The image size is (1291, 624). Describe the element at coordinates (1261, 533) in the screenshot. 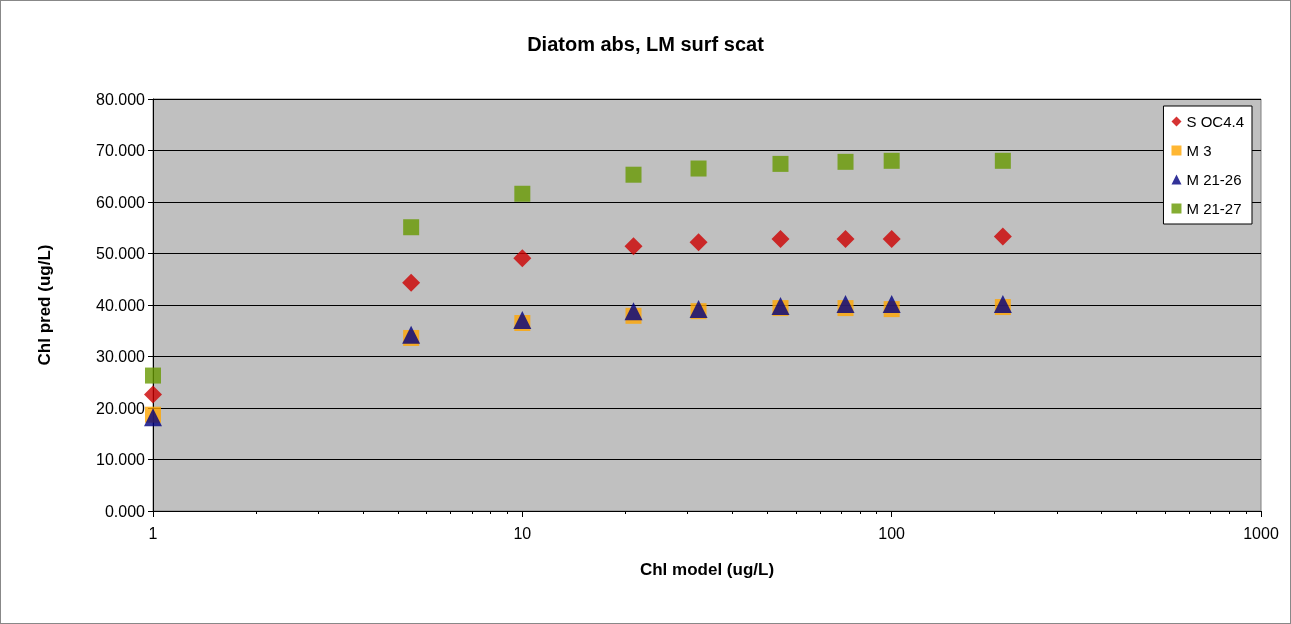

I see `x-tick-label: 1000` at that location.